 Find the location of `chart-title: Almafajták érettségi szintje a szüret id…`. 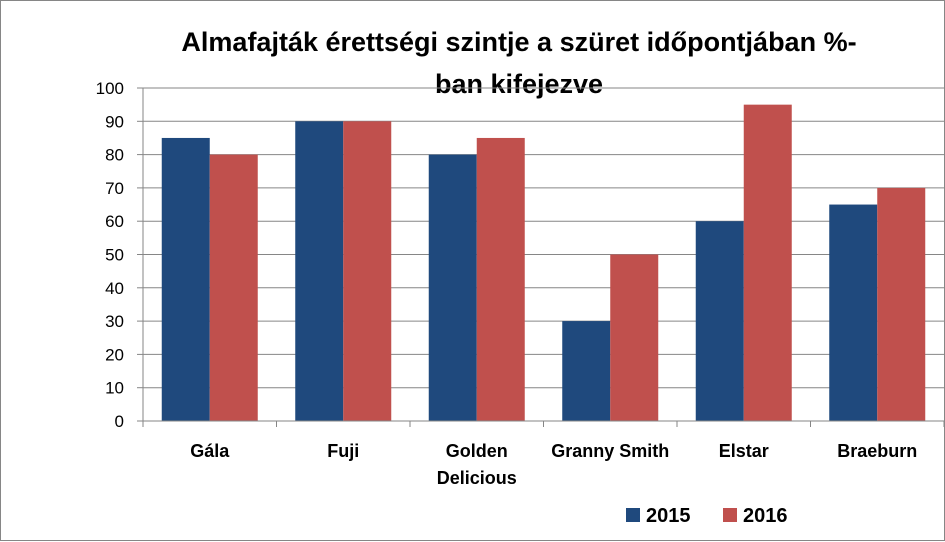

chart-title: Almafajták érettségi szintje a szüret id… is located at coordinates (518, 63).